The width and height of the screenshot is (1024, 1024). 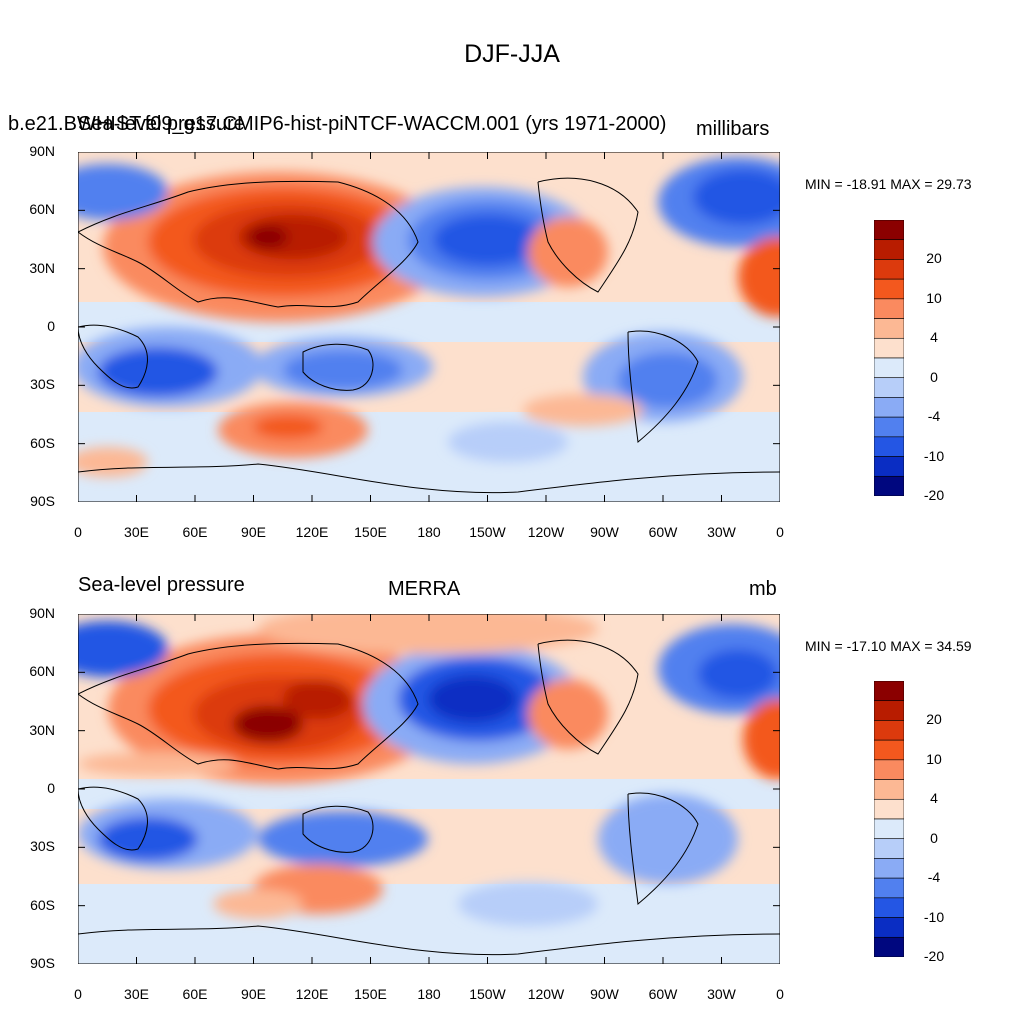 I want to click on panel1-colorbar, so click(x=889, y=358).